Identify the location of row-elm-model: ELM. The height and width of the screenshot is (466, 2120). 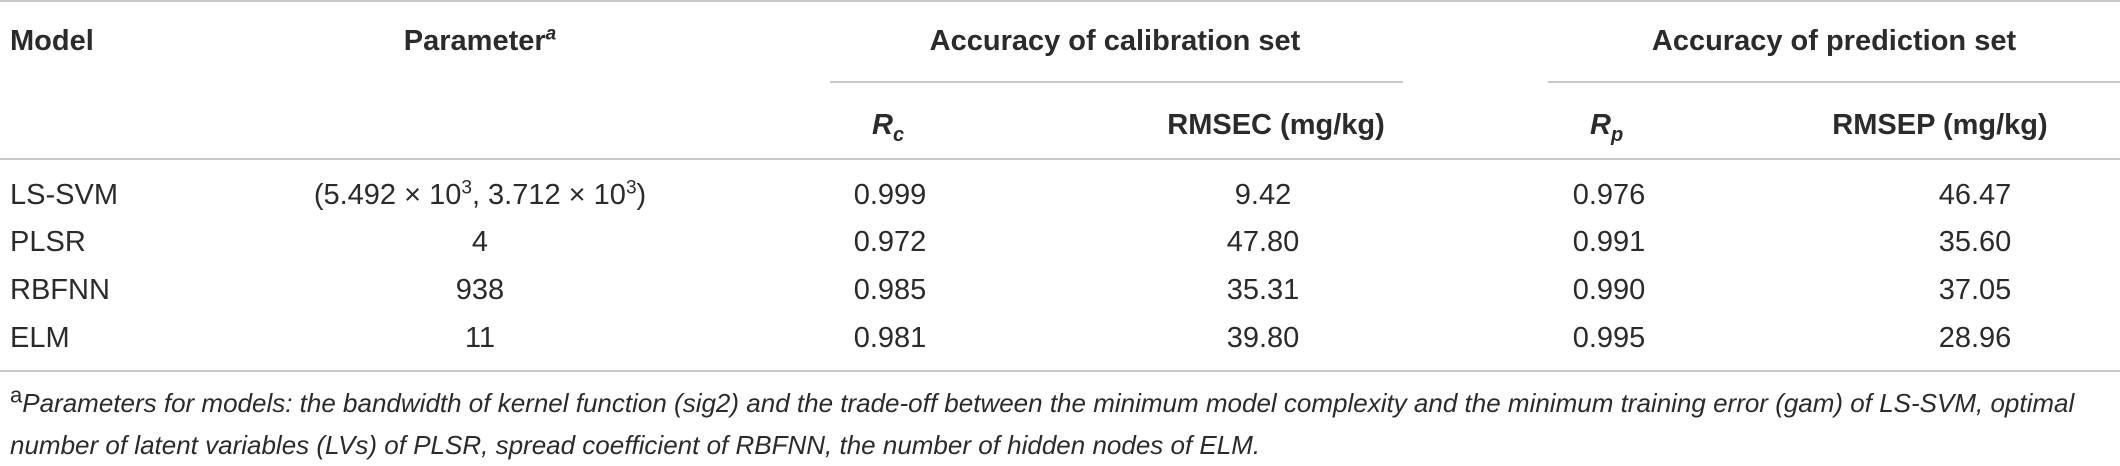
(40, 338).